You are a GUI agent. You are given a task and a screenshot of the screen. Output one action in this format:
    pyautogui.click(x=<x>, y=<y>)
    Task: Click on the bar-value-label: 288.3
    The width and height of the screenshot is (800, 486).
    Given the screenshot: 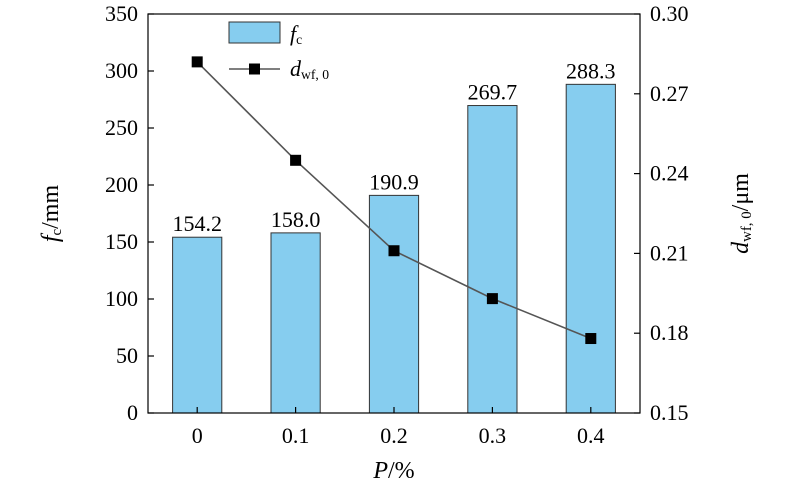 What is the action you would take?
    pyautogui.click(x=591, y=70)
    